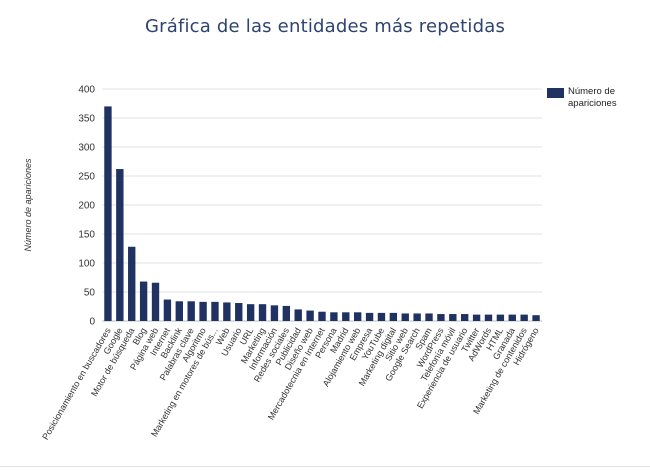  Describe the element at coordinates (555, 93) in the screenshot. I see `legend-swatch` at that location.